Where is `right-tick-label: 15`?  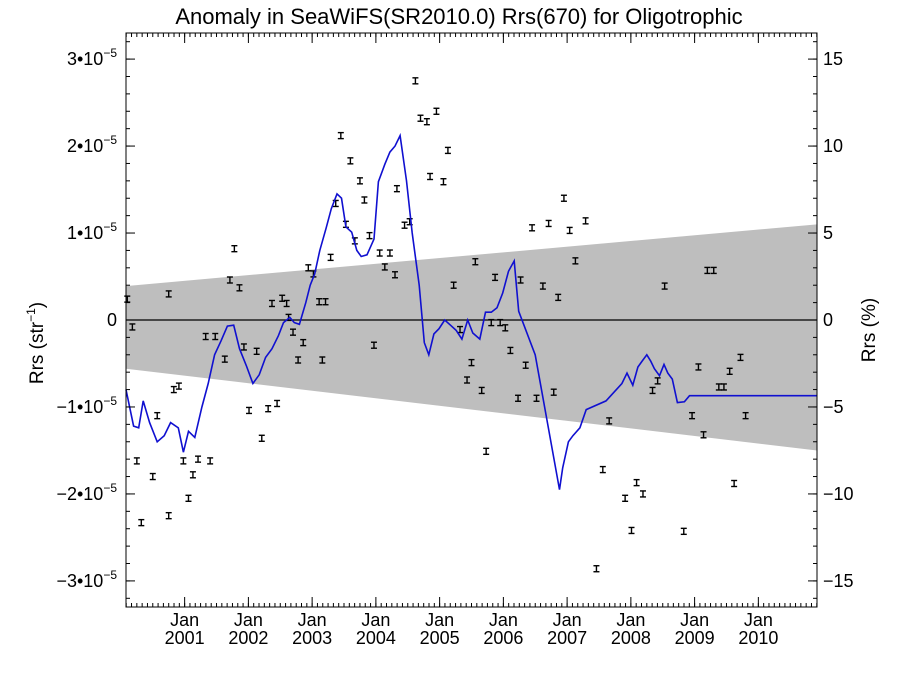
right-tick-label: 15 is located at coordinates (833, 59).